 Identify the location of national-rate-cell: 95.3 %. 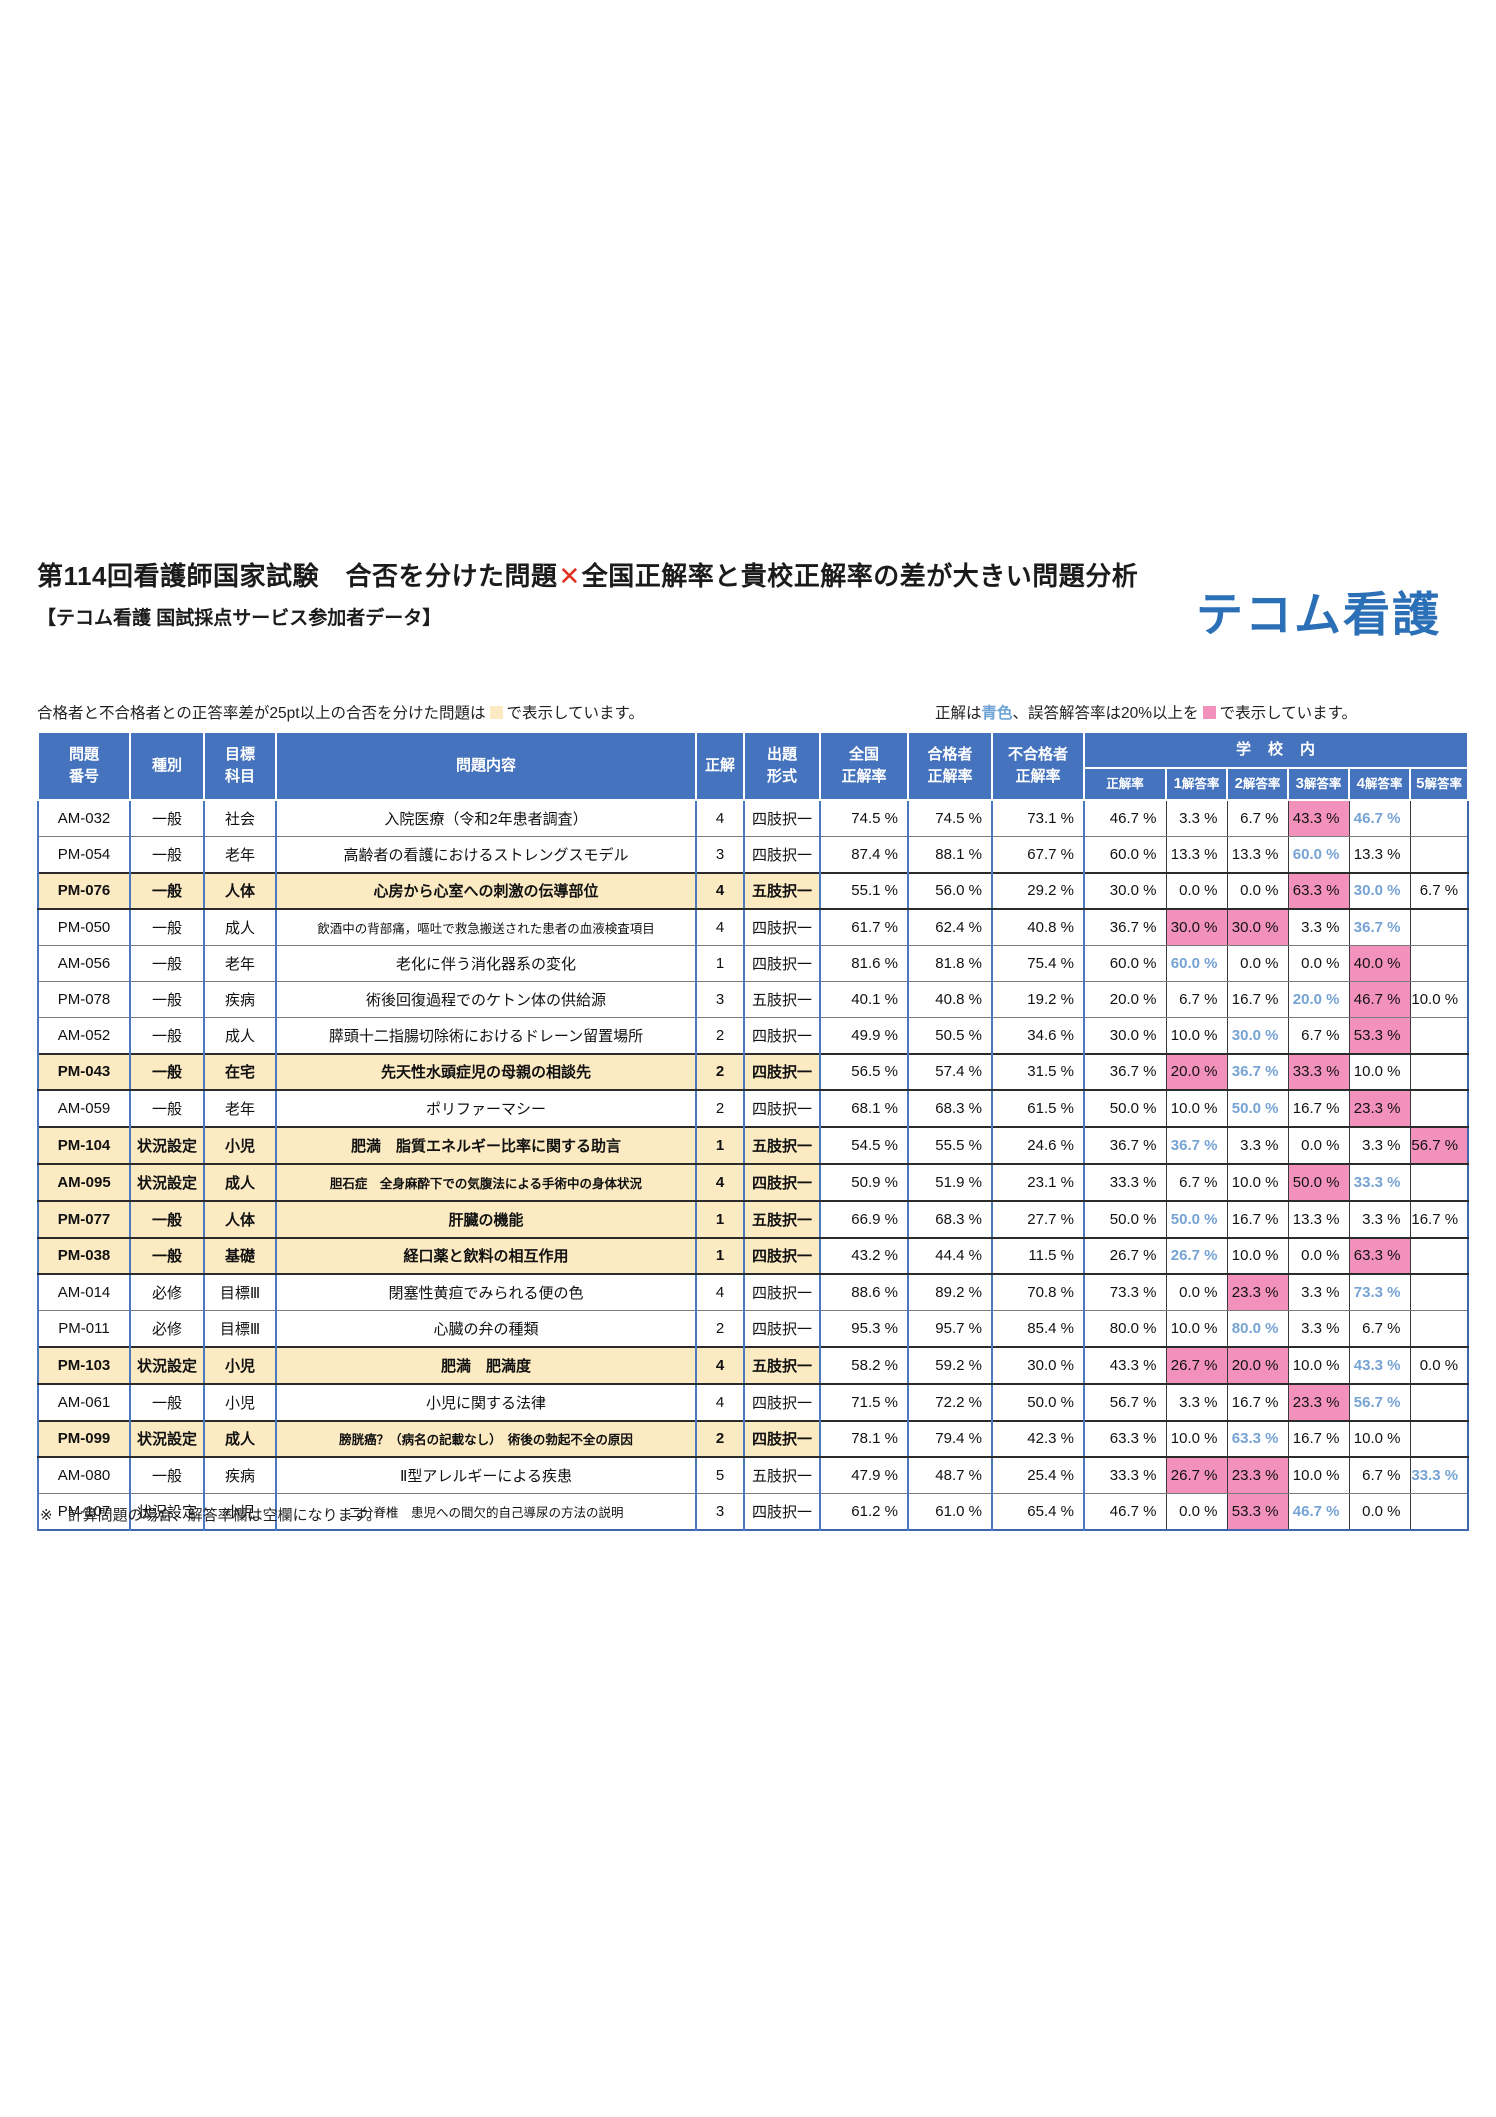
(864, 1329).